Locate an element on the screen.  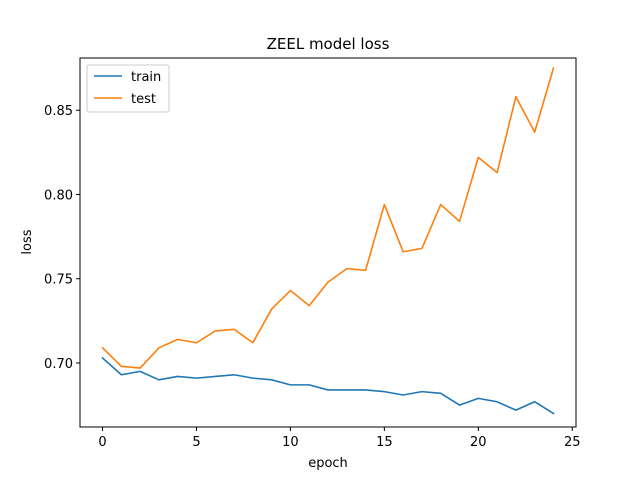
y-axis-label: loss is located at coordinates (27, 241).